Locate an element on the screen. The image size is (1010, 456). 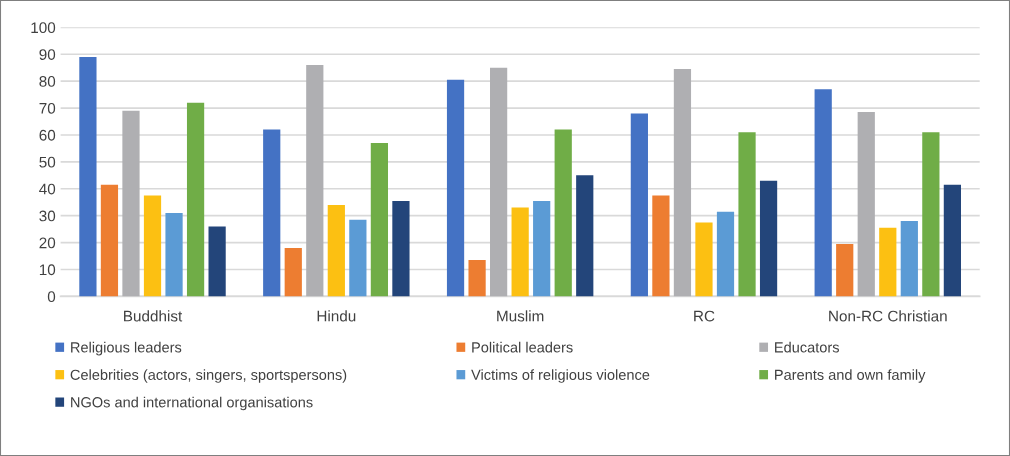
x-tick-label: Muslim is located at coordinates (520, 316).